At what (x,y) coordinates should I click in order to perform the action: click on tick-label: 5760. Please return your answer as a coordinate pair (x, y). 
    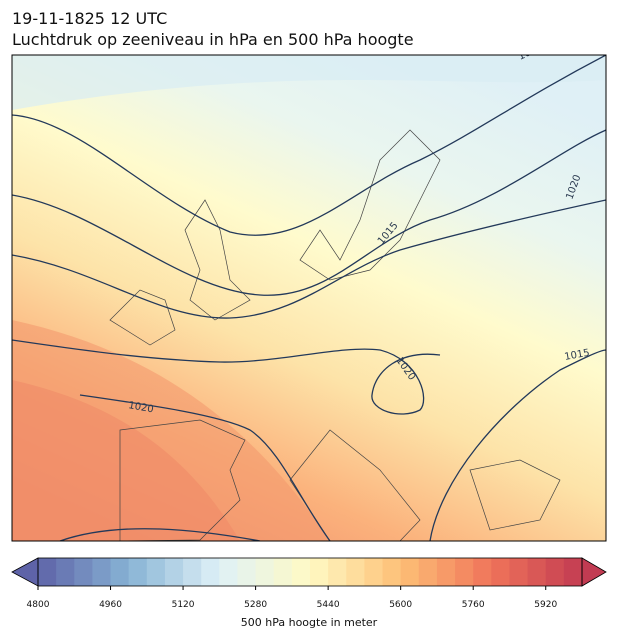
    Looking at the image, I should click on (473, 605).